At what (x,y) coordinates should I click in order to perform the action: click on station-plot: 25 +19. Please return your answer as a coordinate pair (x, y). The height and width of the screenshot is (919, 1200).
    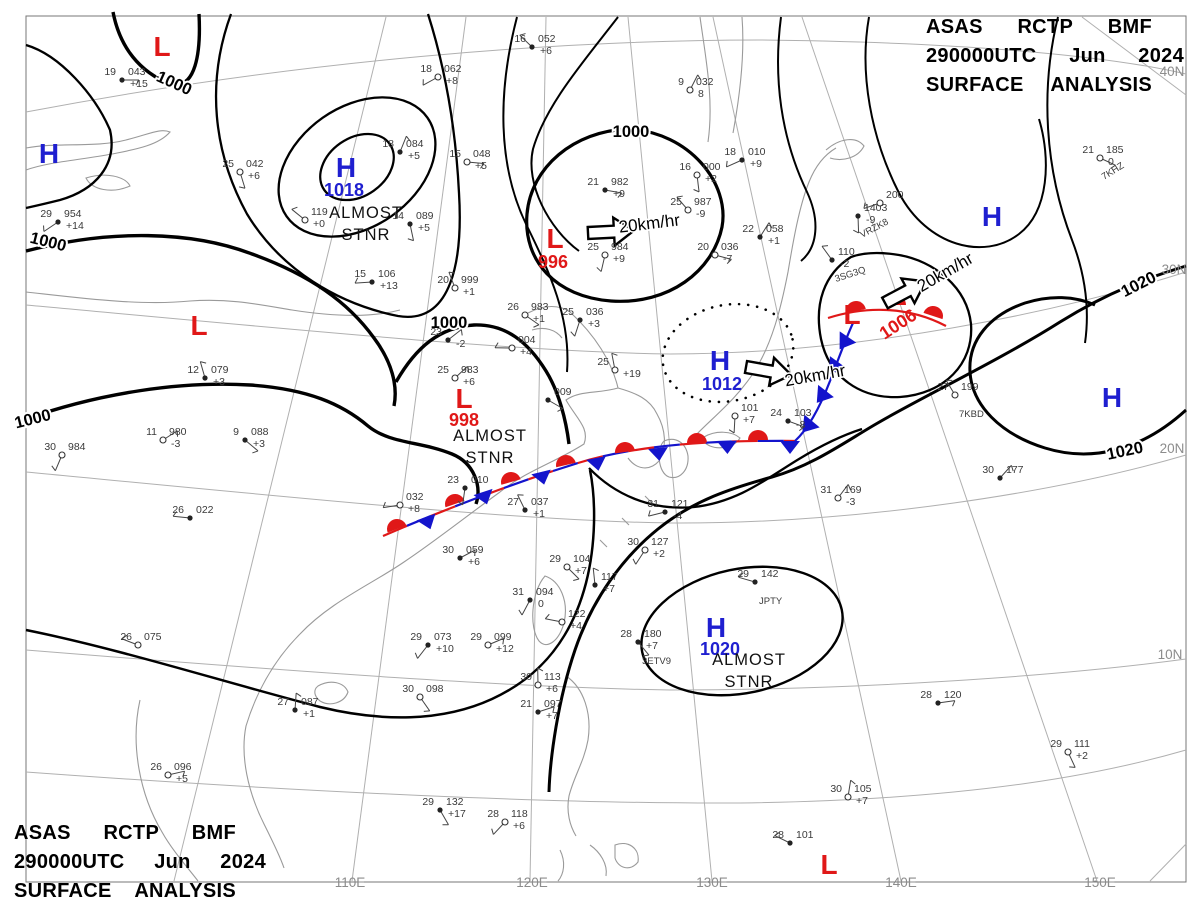
    Looking at the image, I should click on (619, 366).